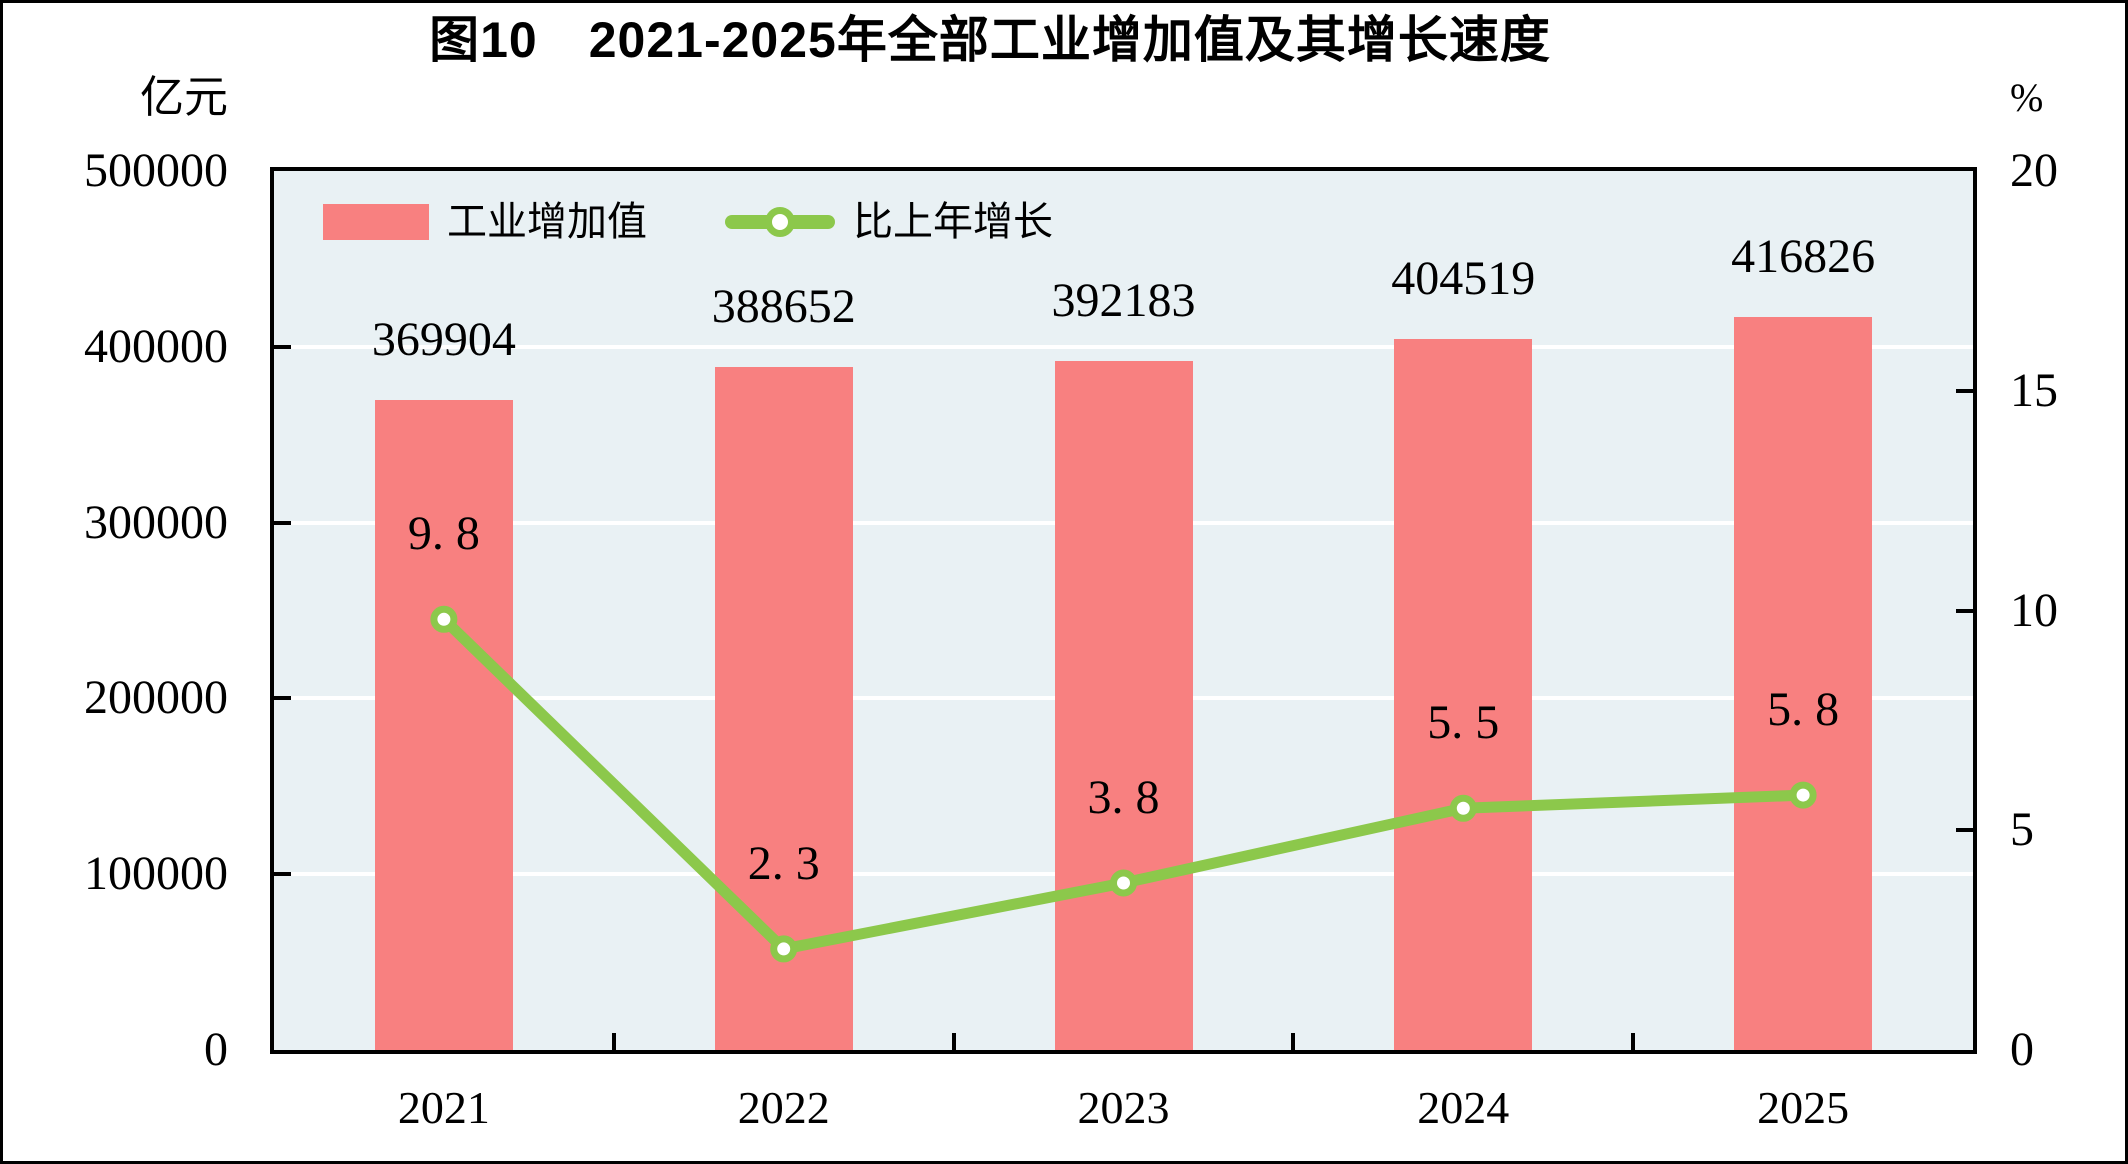 This screenshot has height=1164, width=2128. What do you see at coordinates (216, 1049) in the screenshot?
I see `left-axis-tick-label: 0` at bounding box center [216, 1049].